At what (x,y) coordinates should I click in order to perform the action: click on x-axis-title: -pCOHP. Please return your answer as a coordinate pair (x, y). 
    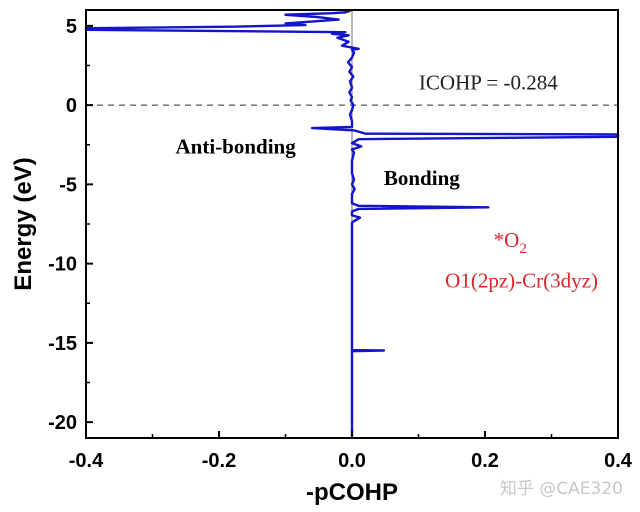
    Looking at the image, I should click on (352, 492).